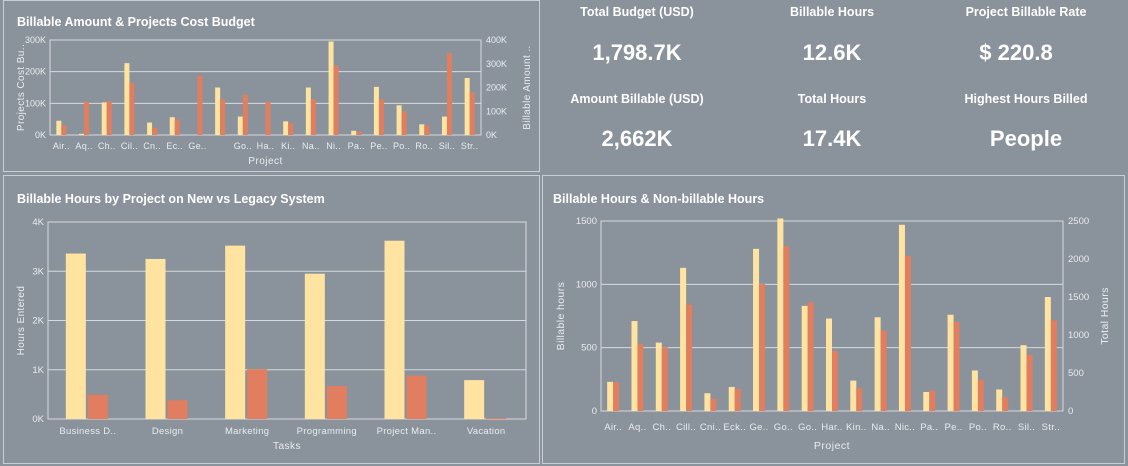  What do you see at coordinates (496, 40) in the screenshot?
I see `y2-tick-label: 400K` at bounding box center [496, 40].